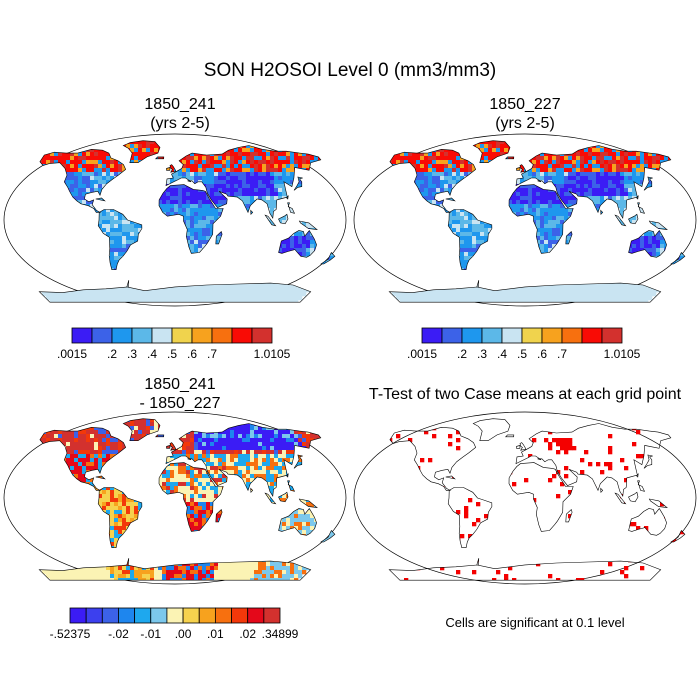 This screenshot has width=700, height=700. I want to click on colorbar-label: -.52375, so click(70, 634).